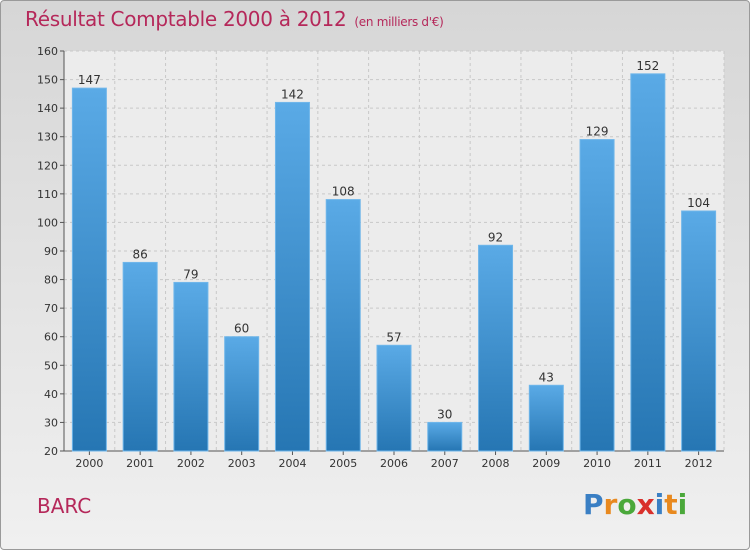  Describe the element at coordinates (51, 337) in the screenshot. I see `y-tick-label: 60` at that location.